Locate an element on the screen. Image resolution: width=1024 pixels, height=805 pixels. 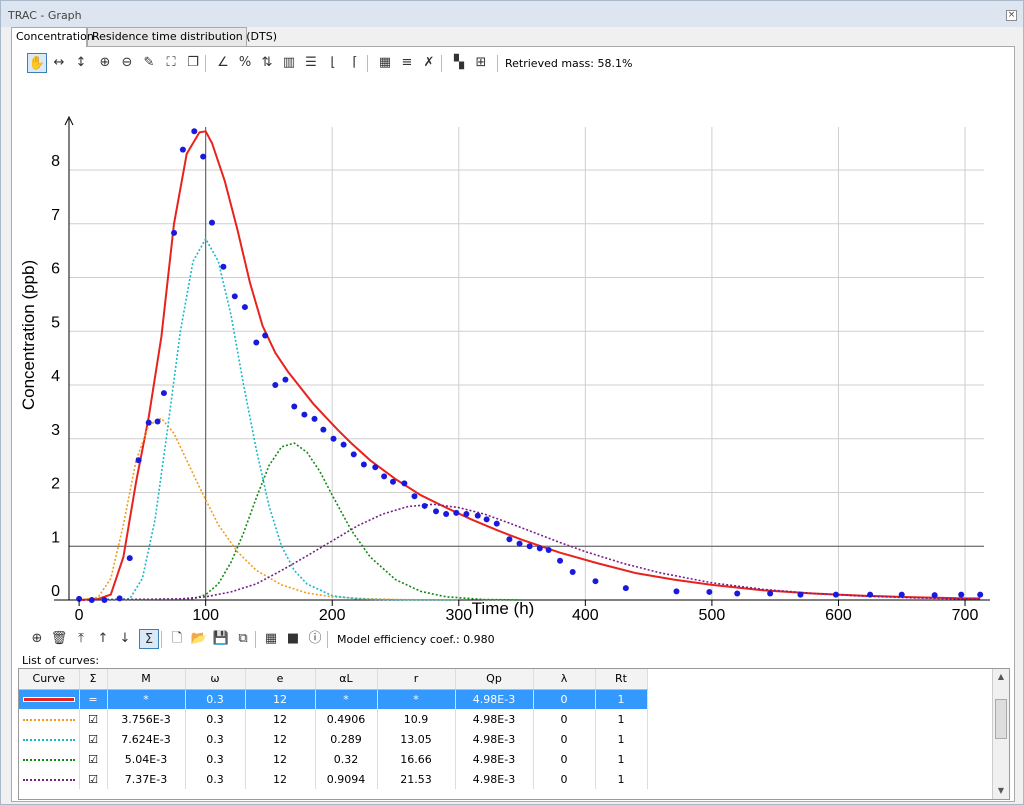
column-header: Qp is located at coordinates (494, 679).